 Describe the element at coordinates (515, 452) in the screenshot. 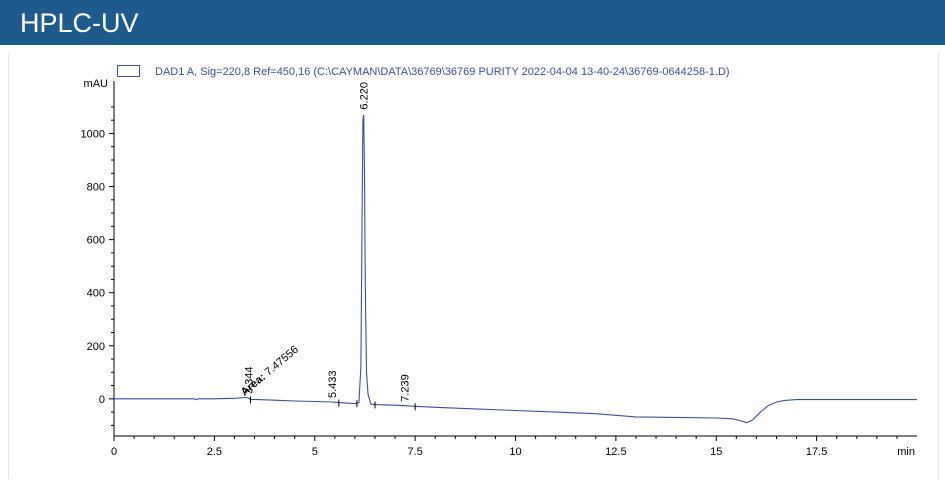

I see `x-tick-label: 10` at that location.